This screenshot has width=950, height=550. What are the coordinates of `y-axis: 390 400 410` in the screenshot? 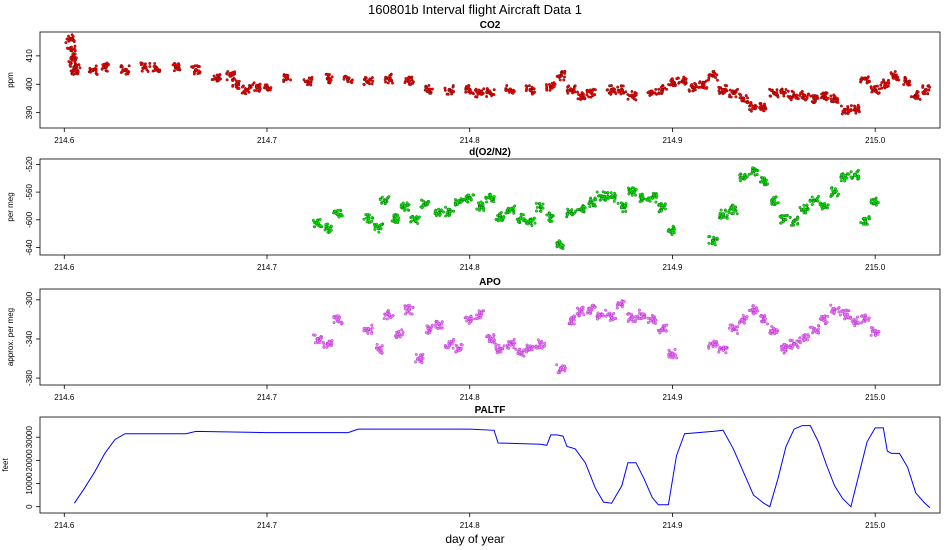 It's located at (32, 84).